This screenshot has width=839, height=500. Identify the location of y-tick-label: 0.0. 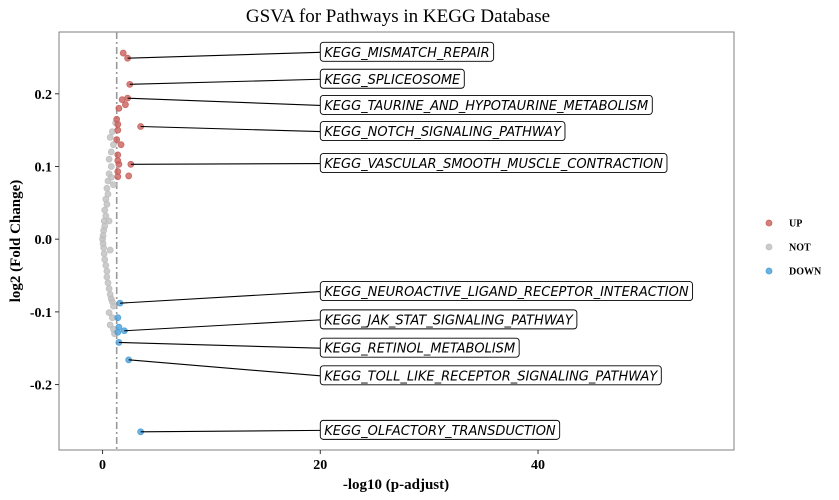
(44, 240).